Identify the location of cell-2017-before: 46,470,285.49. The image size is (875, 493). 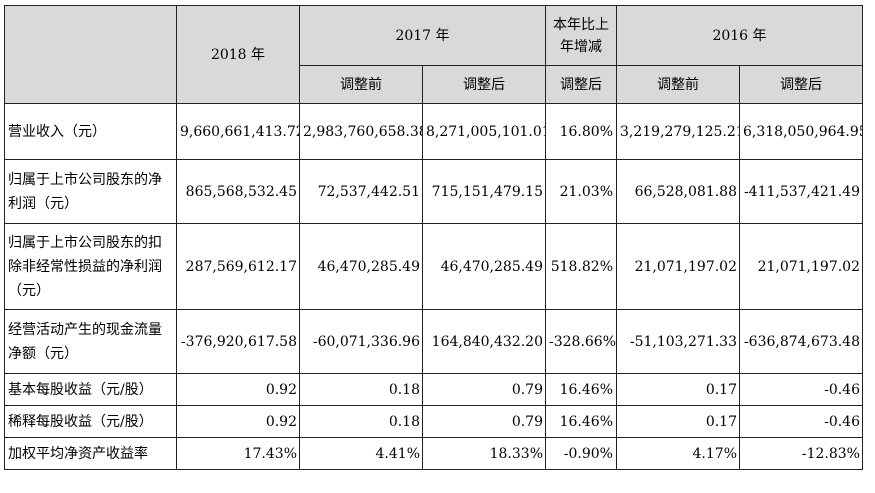
(361, 266).